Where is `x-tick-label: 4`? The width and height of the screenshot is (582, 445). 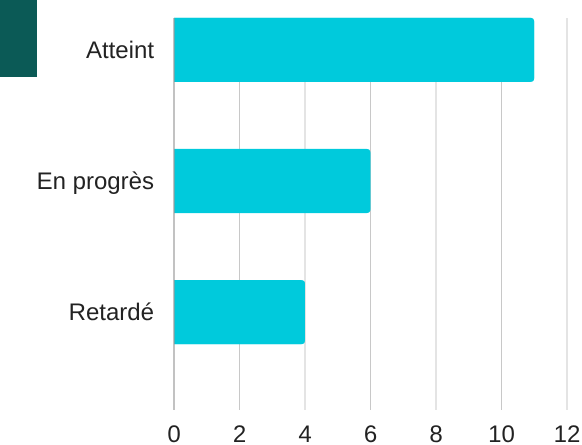 x-tick-label: 4 is located at coordinates (305, 433).